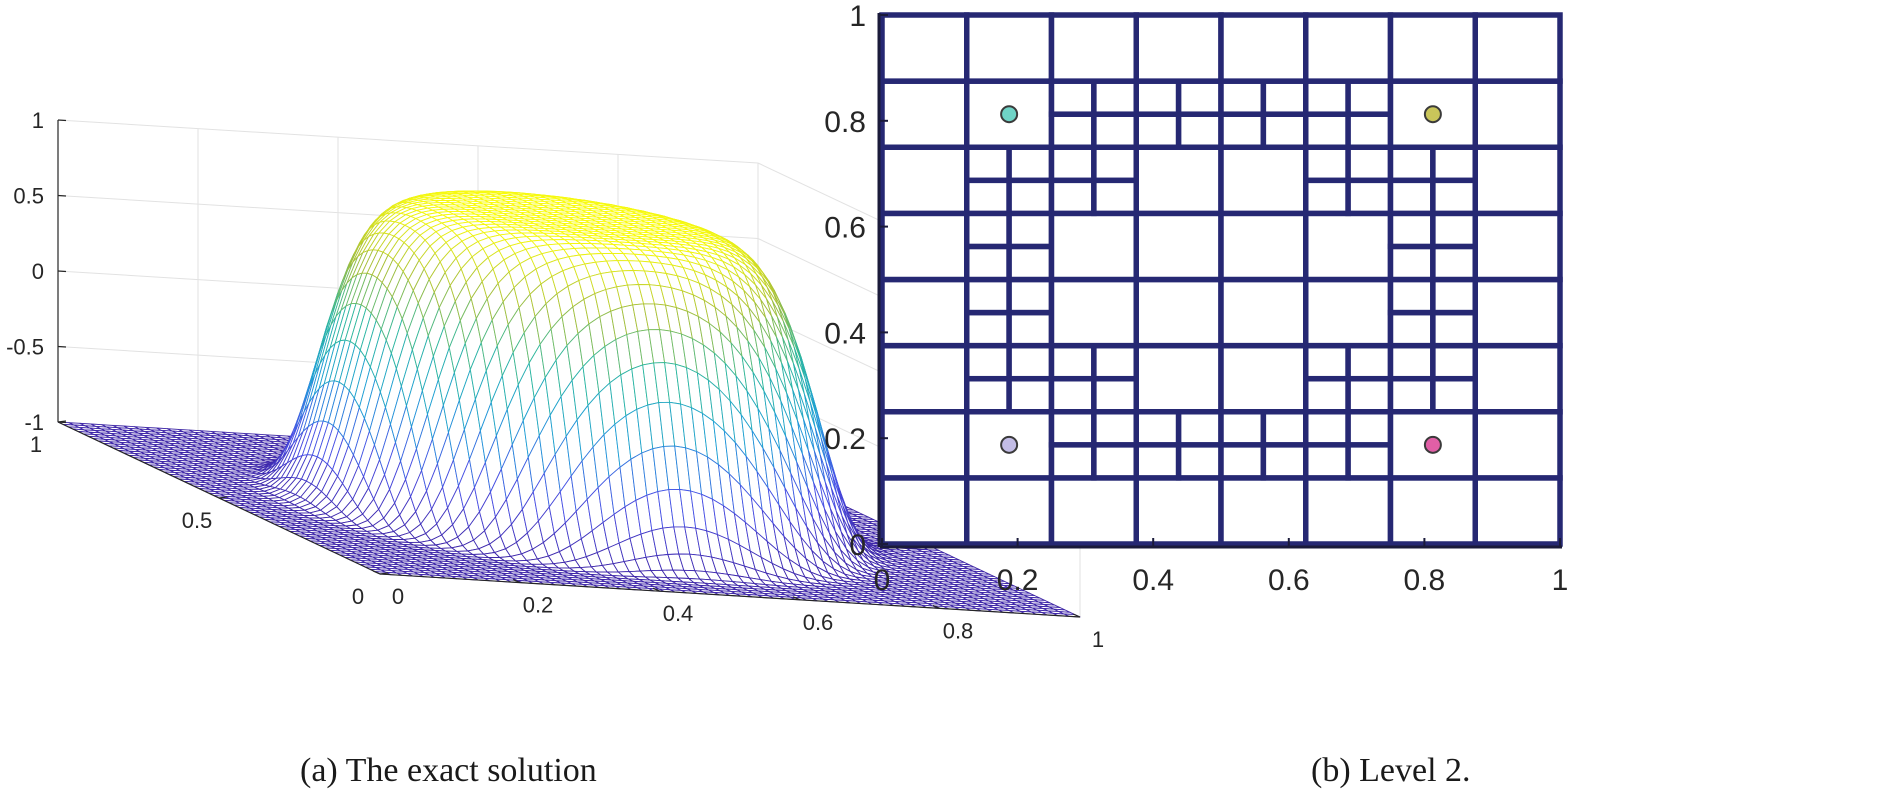 This screenshot has width=1895, height=806. I want to click on caption-right: (b) Level 2., so click(1391, 770).